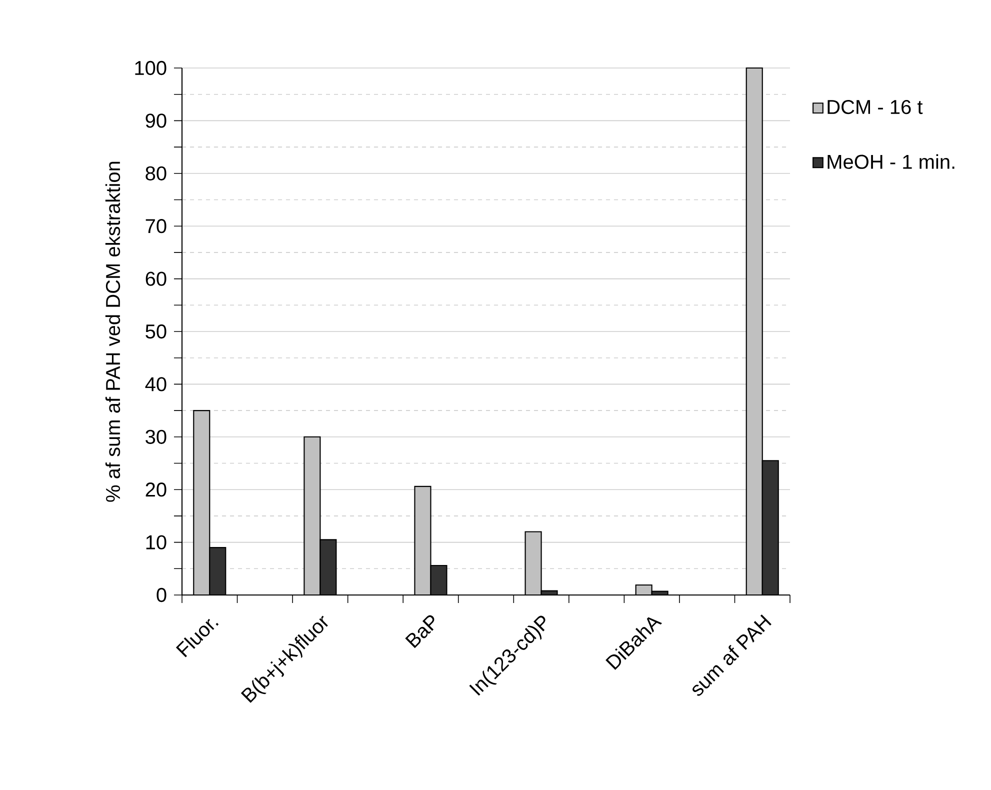 Image resolution: width=991 pixels, height=790 pixels. What do you see at coordinates (156, 542) in the screenshot?
I see `y-tick-label: 10` at bounding box center [156, 542].